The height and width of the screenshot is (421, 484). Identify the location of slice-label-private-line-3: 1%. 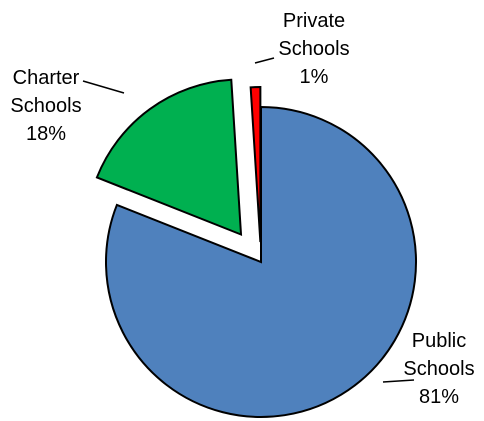
(314, 77).